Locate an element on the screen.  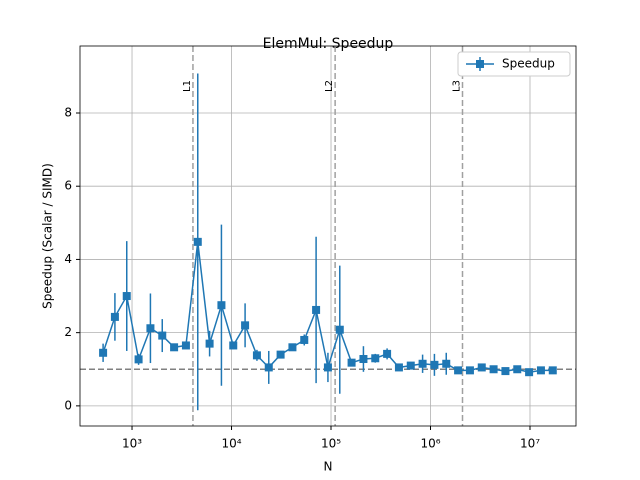
legend-label: Speedup is located at coordinates (528, 64).